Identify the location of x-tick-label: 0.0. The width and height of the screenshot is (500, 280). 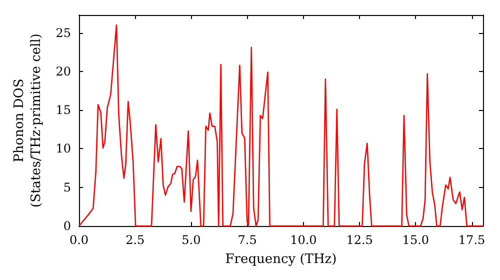
(79, 240).